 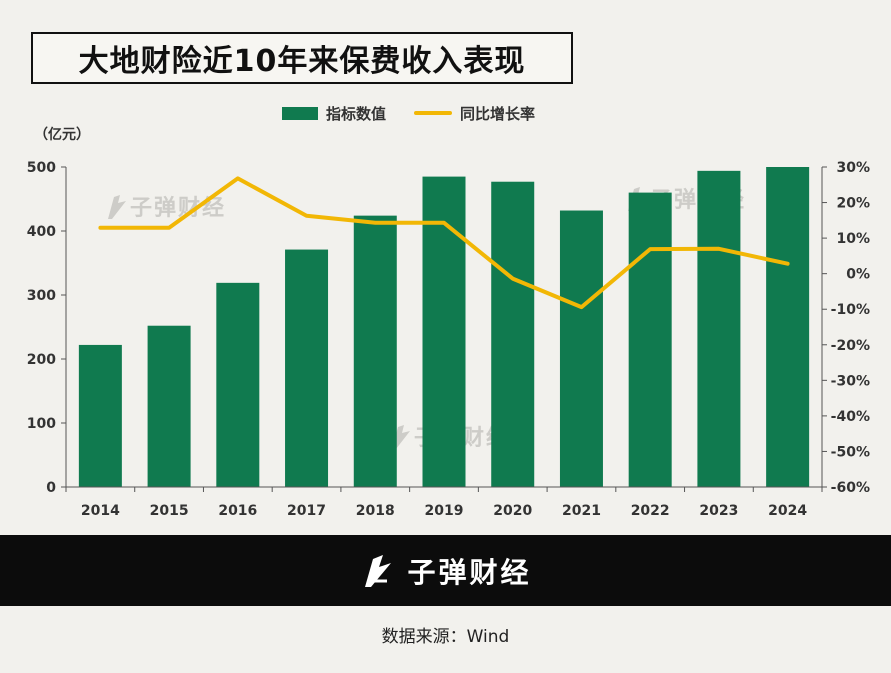 I want to click on legend-bar-label: 指标数值, so click(x=356, y=113).